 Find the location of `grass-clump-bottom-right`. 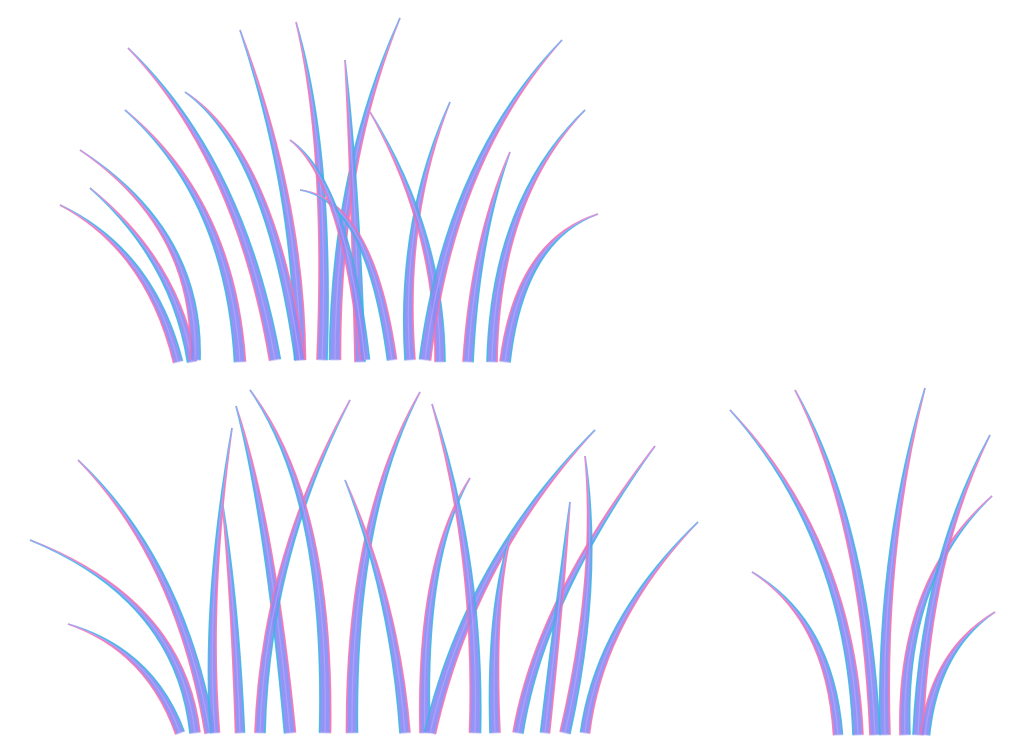

grass-clump-bottom-right is located at coordinates (862, 561).